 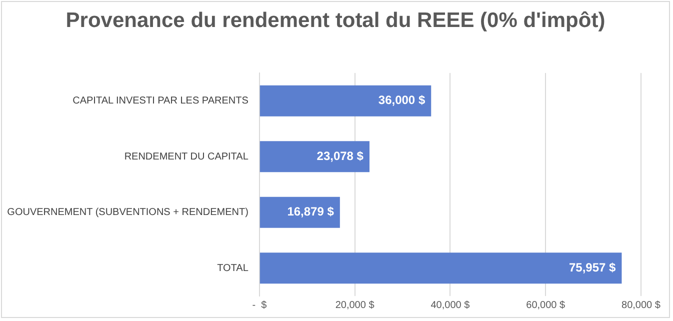 I want to click on y-tick-label: CAPITAL INVESTI PAR LES PARENTS, so click(x=160, y=101).